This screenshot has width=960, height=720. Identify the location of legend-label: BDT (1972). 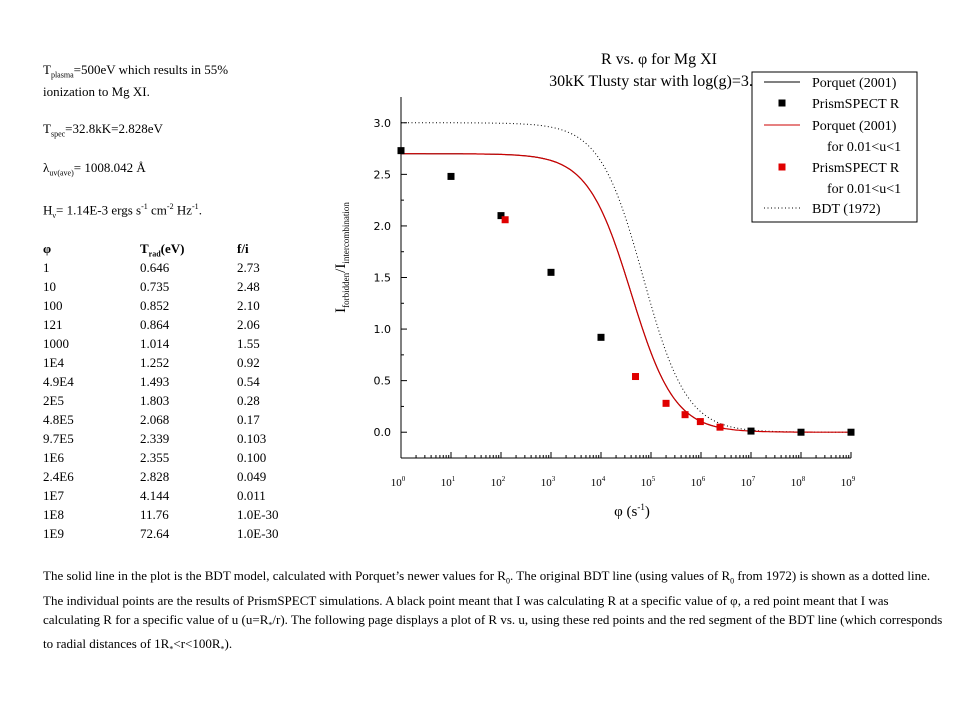
(846, 209).